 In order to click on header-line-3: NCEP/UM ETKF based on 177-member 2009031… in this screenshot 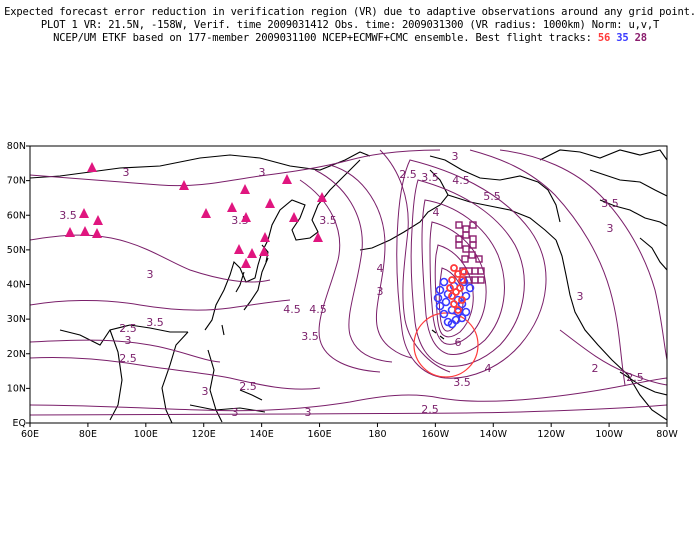, I will do `click(350, 38)`.